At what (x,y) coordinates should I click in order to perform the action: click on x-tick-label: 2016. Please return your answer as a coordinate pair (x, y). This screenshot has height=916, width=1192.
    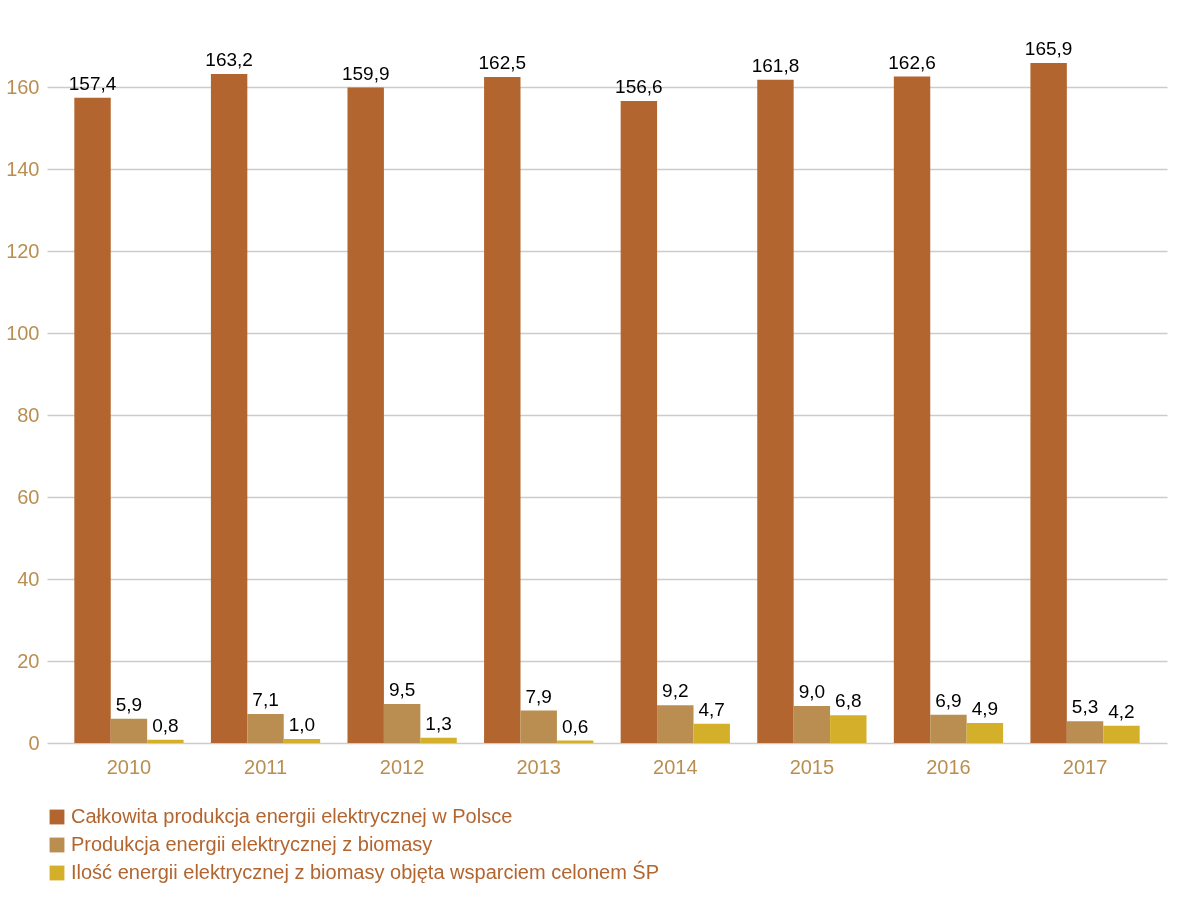
    Looking at the image, I should click on (948, 766).